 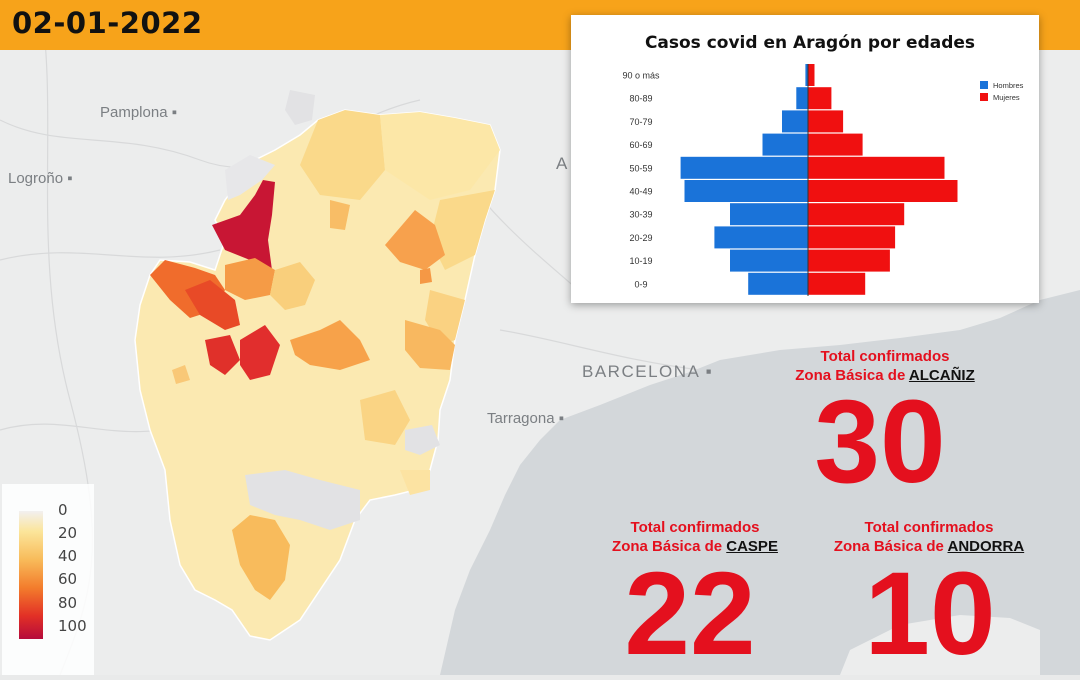 I want to click on island-area, so click(x=940, y=645).